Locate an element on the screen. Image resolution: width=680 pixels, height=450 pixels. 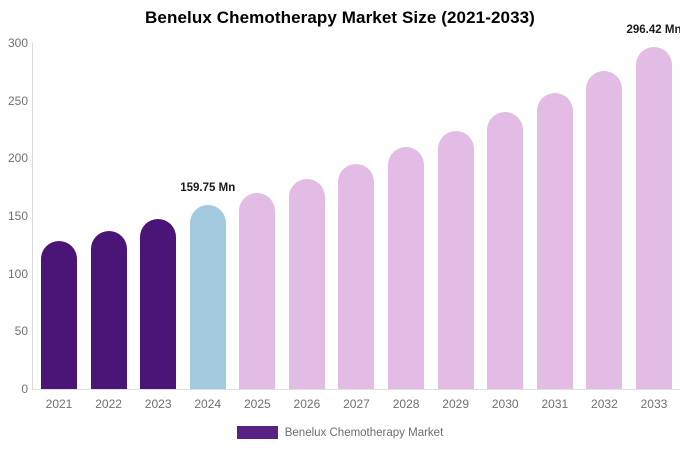
x-label-2025: 2025 is located at coordinates (257, 404).